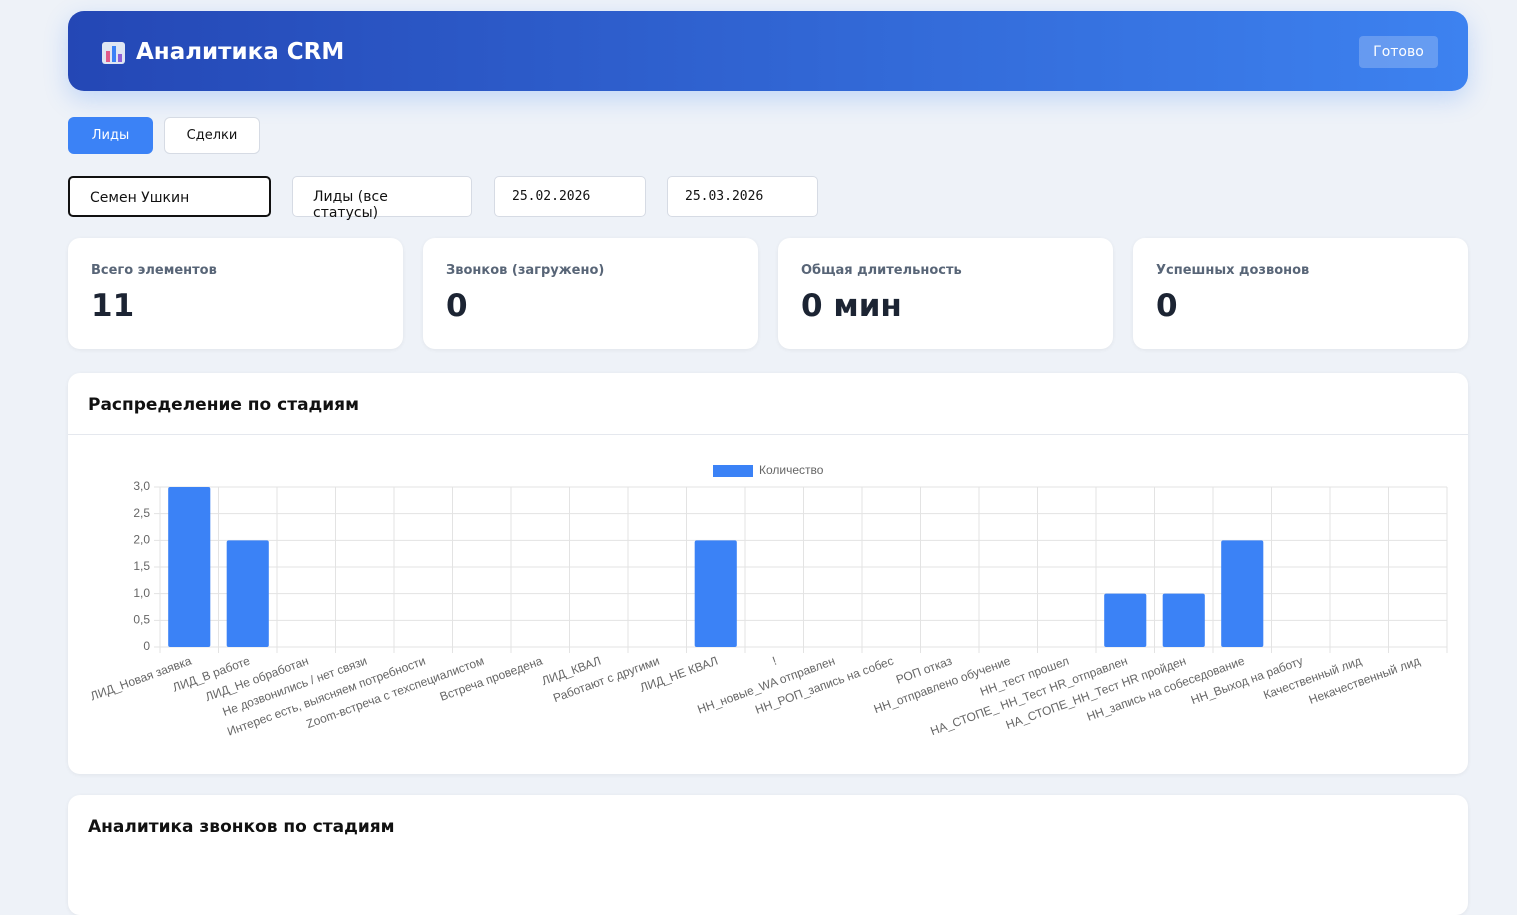  What do you see at coordinates (768, 434) in the screenshot?
I see `divider` at bounding box center [768, 434].